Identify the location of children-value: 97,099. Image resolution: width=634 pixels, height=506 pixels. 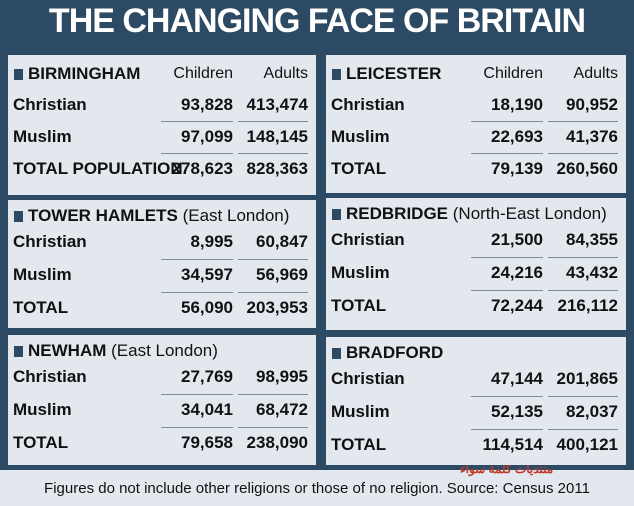
(207, 136).